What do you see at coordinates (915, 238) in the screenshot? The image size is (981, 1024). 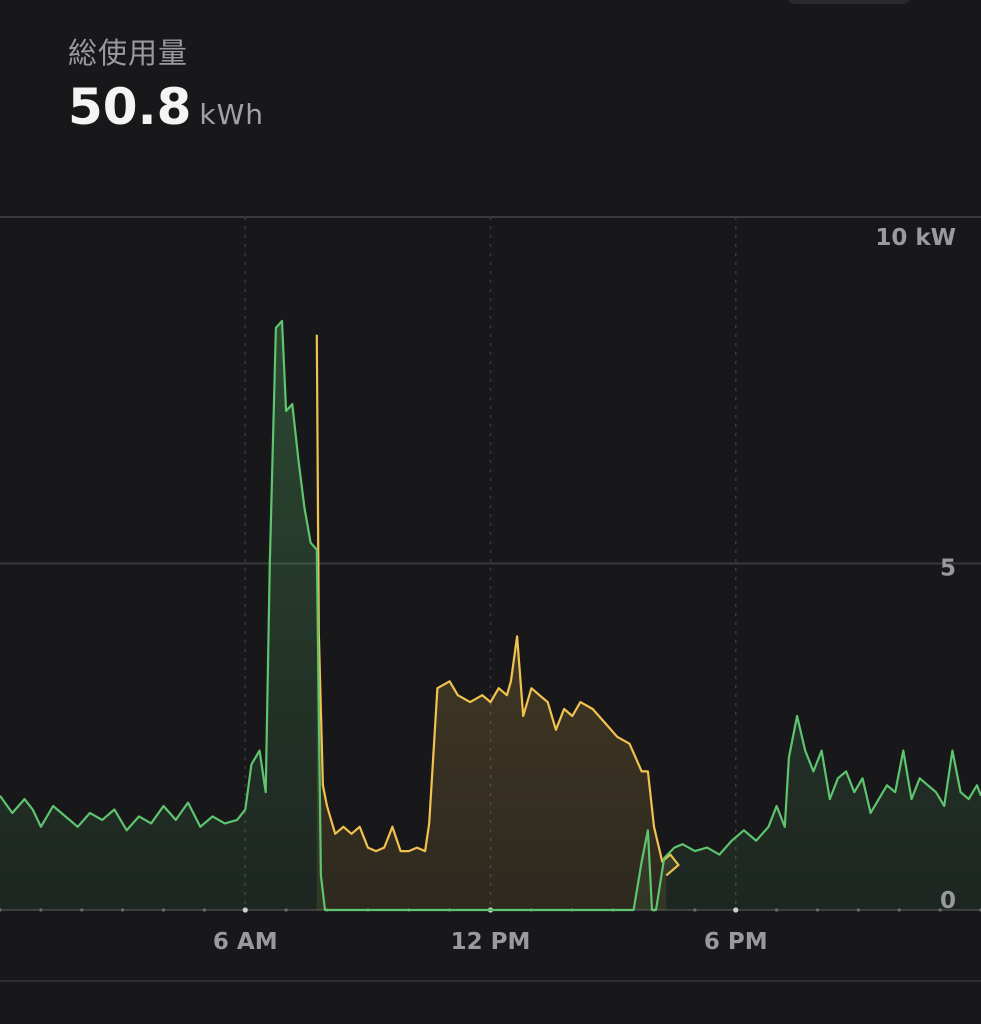 I see `y-tick-label: 10 kW` at bounding box center [915, 238].